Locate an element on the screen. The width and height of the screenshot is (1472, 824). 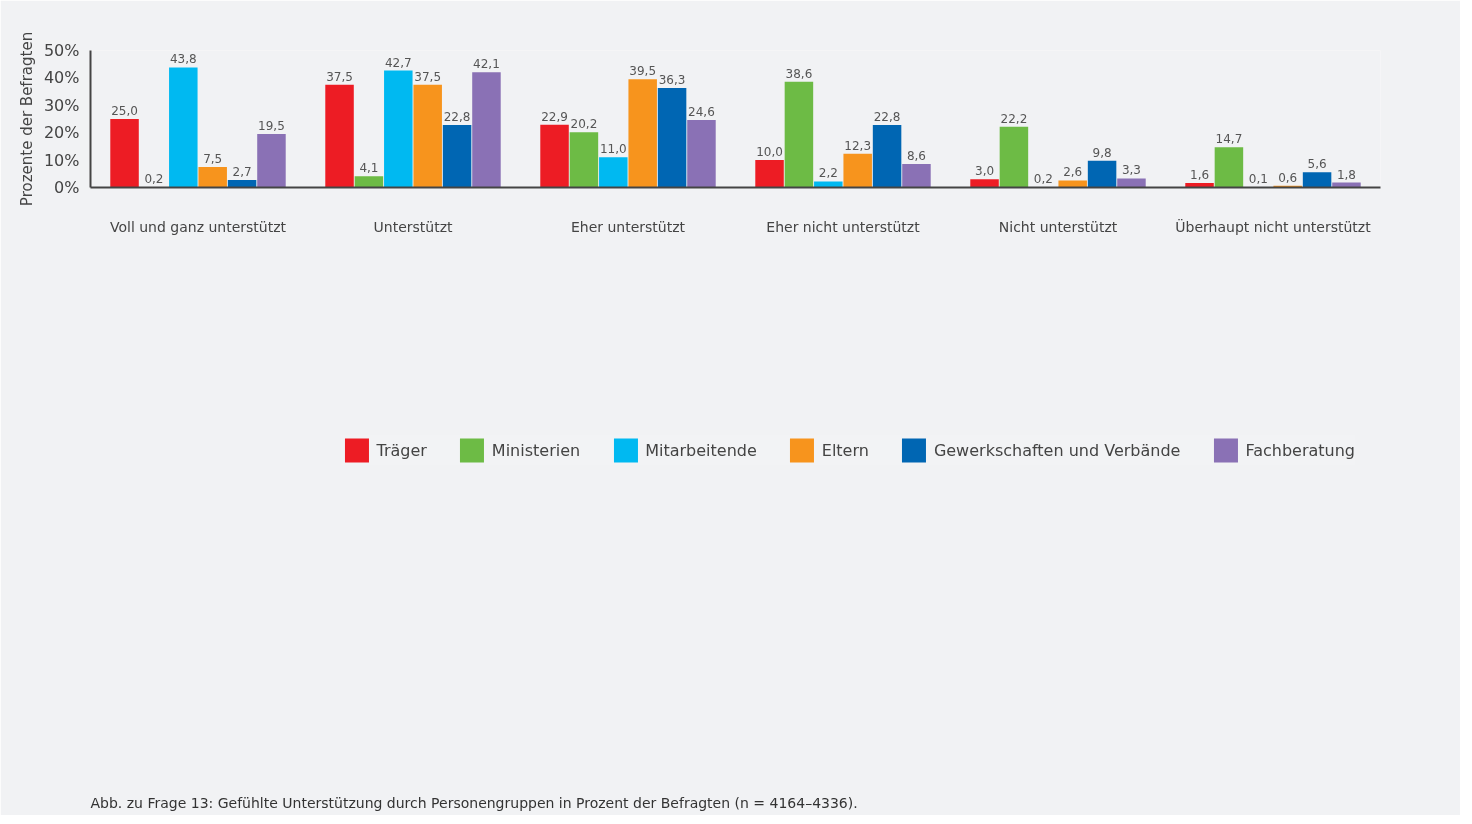
data-label: 36,3 is located at coordinates (672, 80).